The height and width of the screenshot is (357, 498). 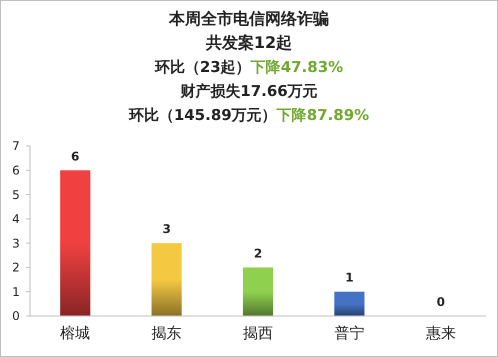 I want to click on data-label: 3, so click(x=166, y=229).